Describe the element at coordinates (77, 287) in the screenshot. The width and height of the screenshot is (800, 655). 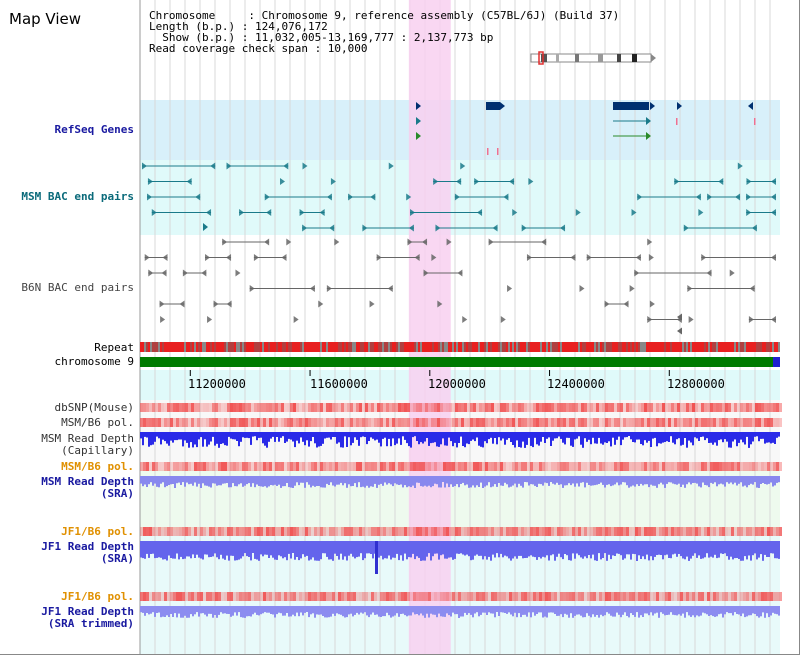
I see `track-label-b6n-bac: B6N BAC end pairs` at that location.